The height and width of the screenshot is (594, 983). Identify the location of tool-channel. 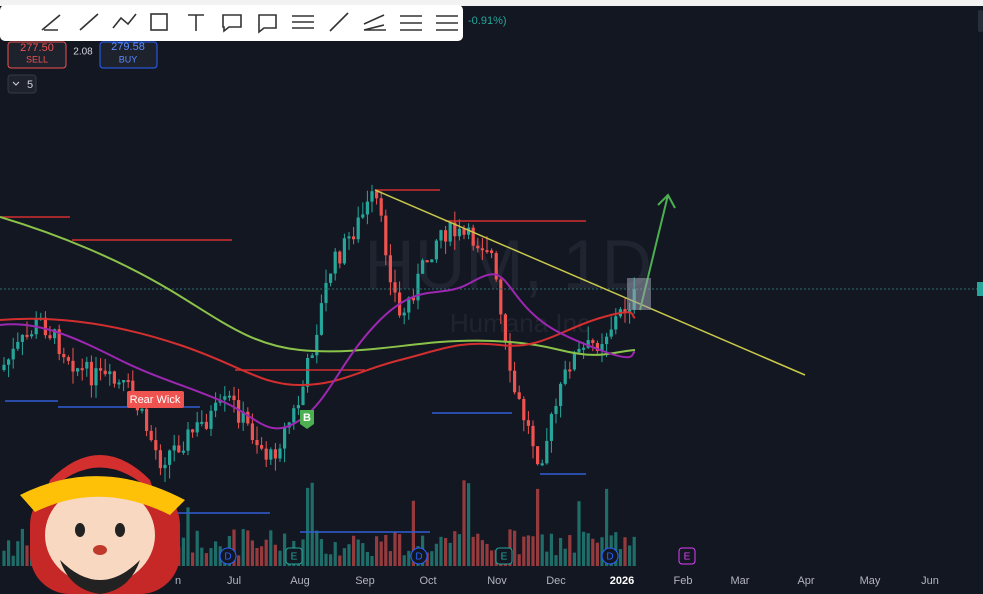
(411, 23).